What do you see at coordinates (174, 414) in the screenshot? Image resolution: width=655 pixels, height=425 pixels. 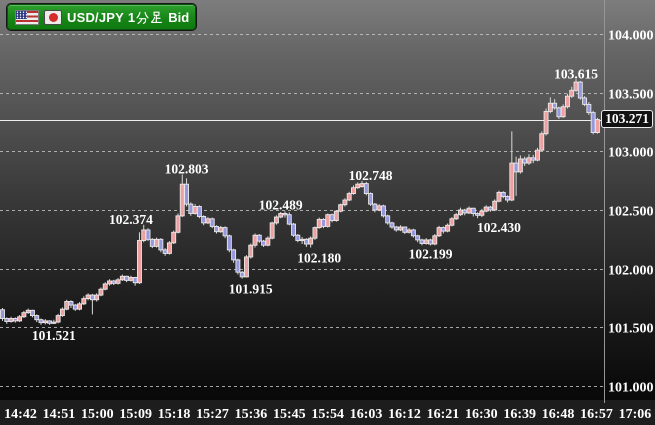 I see `time-label: 15:18` at bounding box center [174, 414].